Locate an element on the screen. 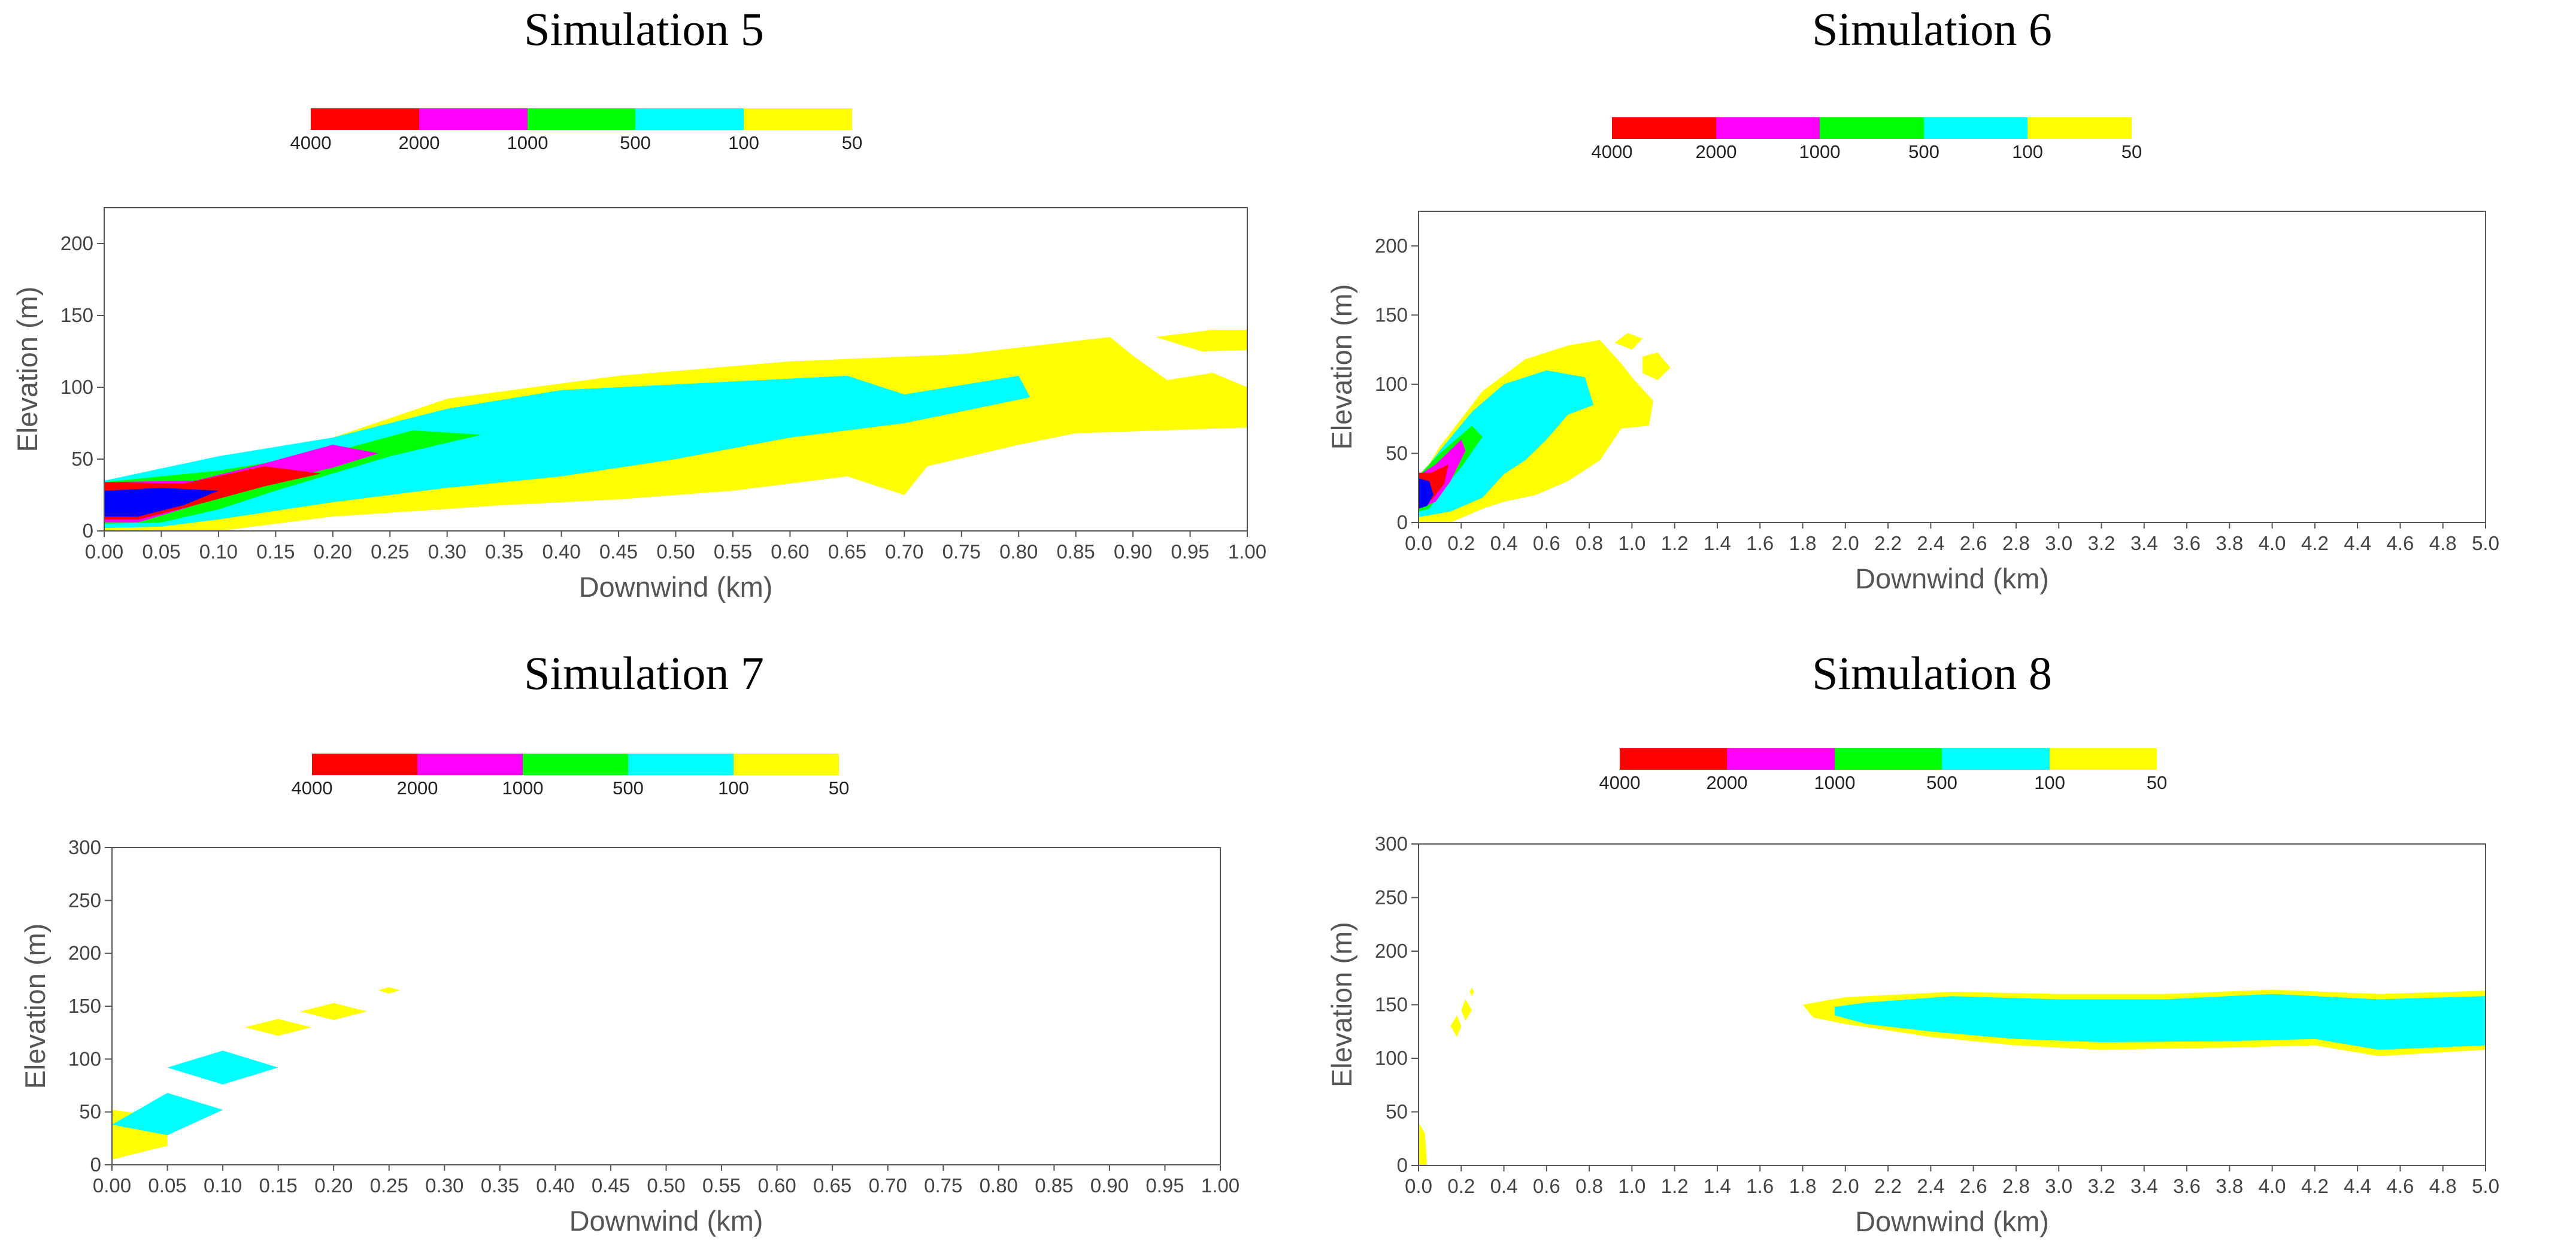 The width and height of the screenshot is (2576, 1254). y-tick-label: 200 is located at coordinates (1391, 951).